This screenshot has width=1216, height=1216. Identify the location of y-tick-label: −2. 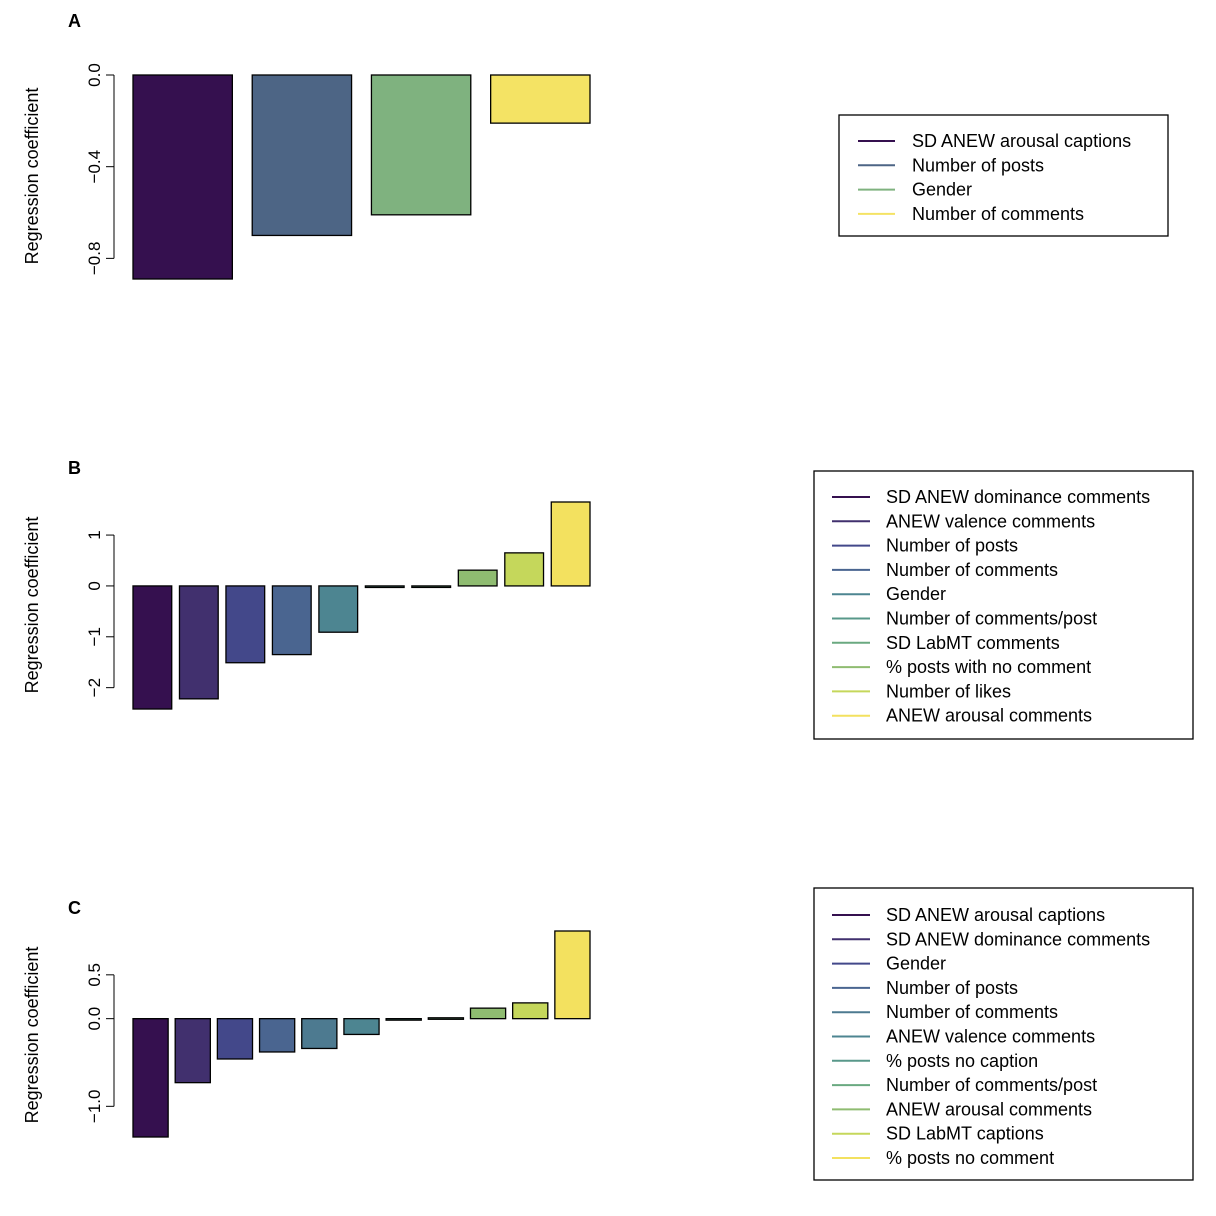
(94, 687).